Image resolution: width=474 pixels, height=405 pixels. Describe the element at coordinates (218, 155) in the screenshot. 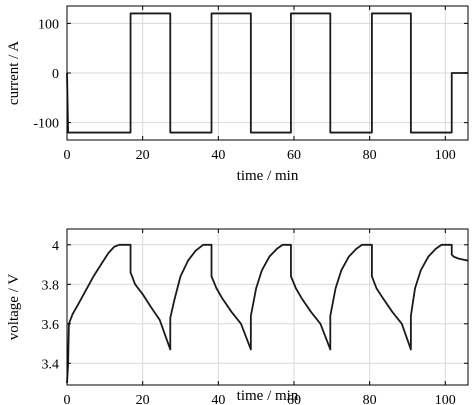

I see `current-x-tick-label: 40` at that location.